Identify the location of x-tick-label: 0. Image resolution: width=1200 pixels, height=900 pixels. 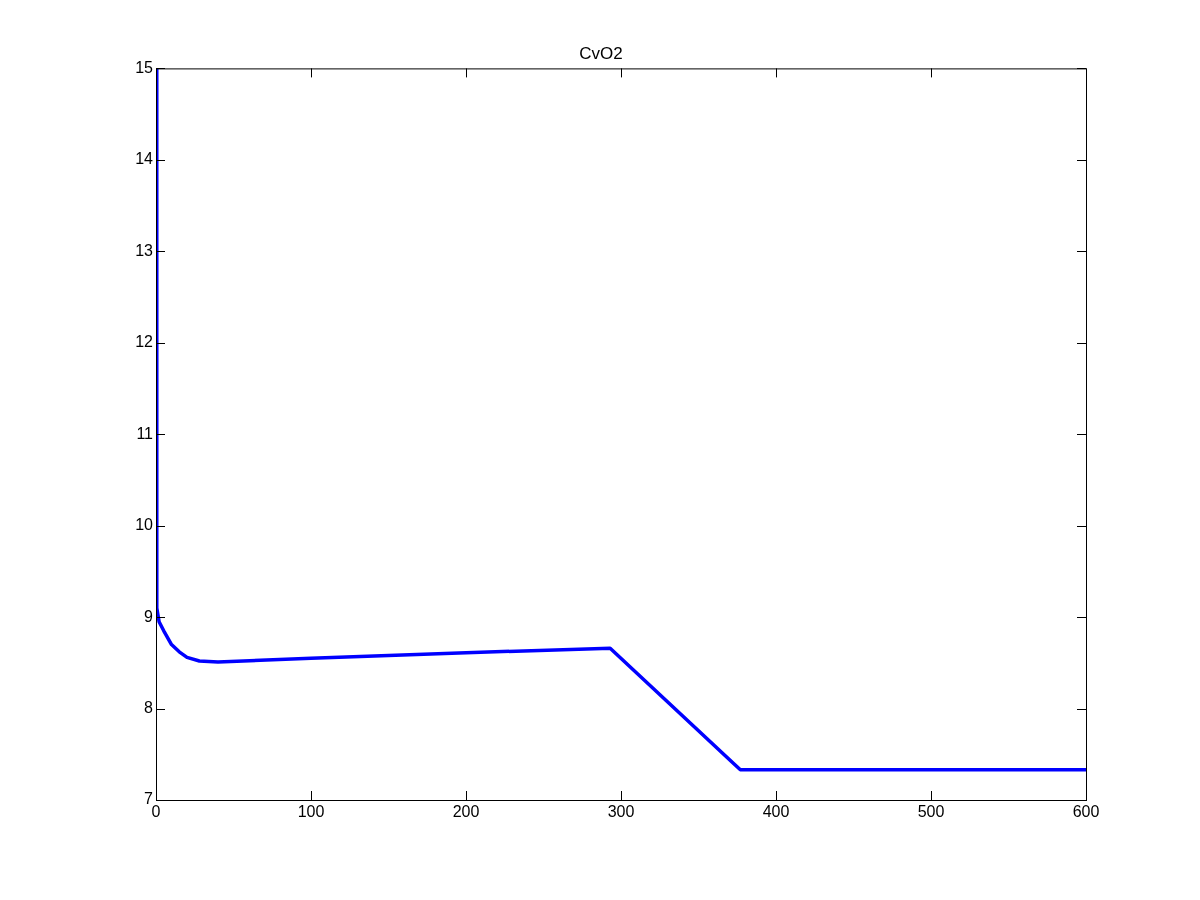
(156, 812).